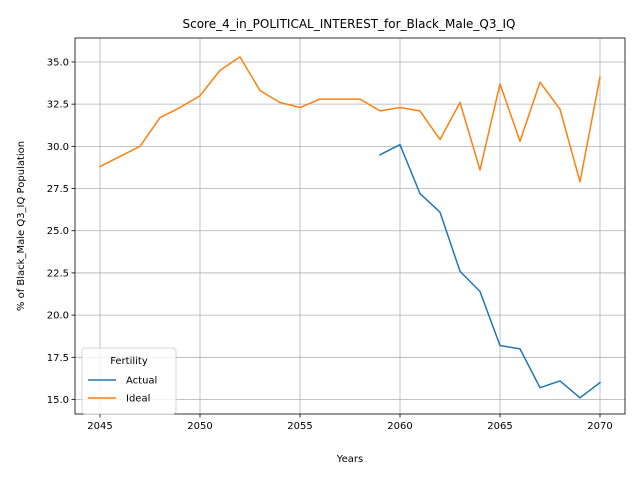 Image resolution: width=640 pixels, height=480 pixels. I want to click on x-axis-label: Years, so click(349, 459).